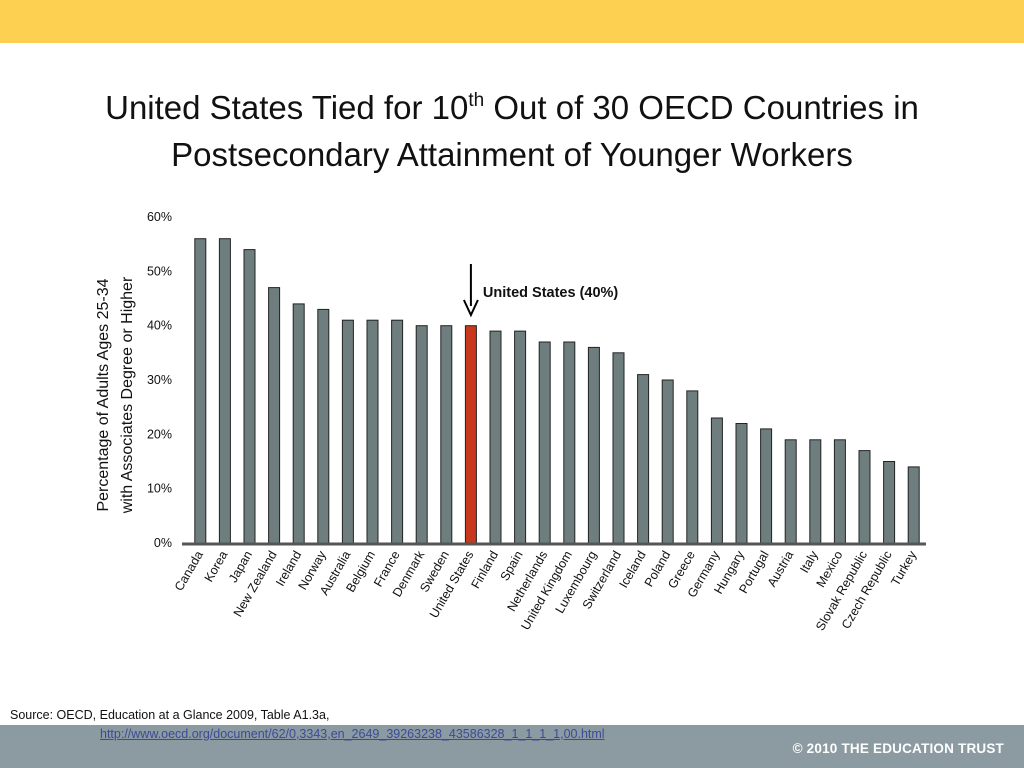  Describe the element at coordinates (159, 217) in the screenshot. I see `y-tick-label: 60%` at that location.